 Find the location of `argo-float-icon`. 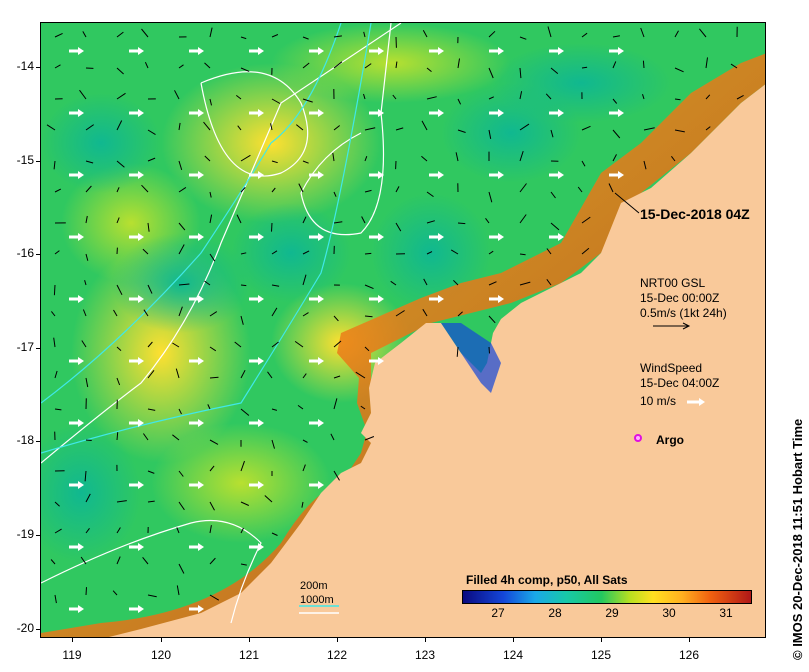

argo-float-icon is located at coordinates (638, 438).